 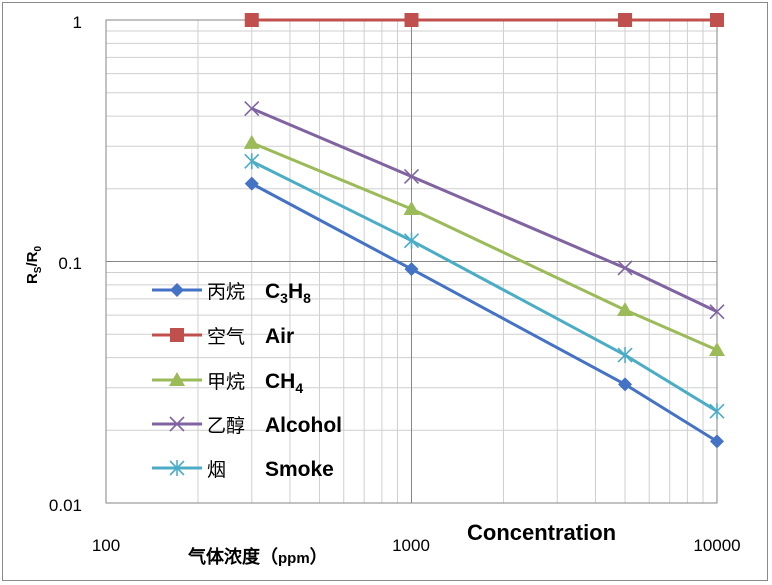 I want to click on x-tick-label: 1000, so click(x=411, y=545).